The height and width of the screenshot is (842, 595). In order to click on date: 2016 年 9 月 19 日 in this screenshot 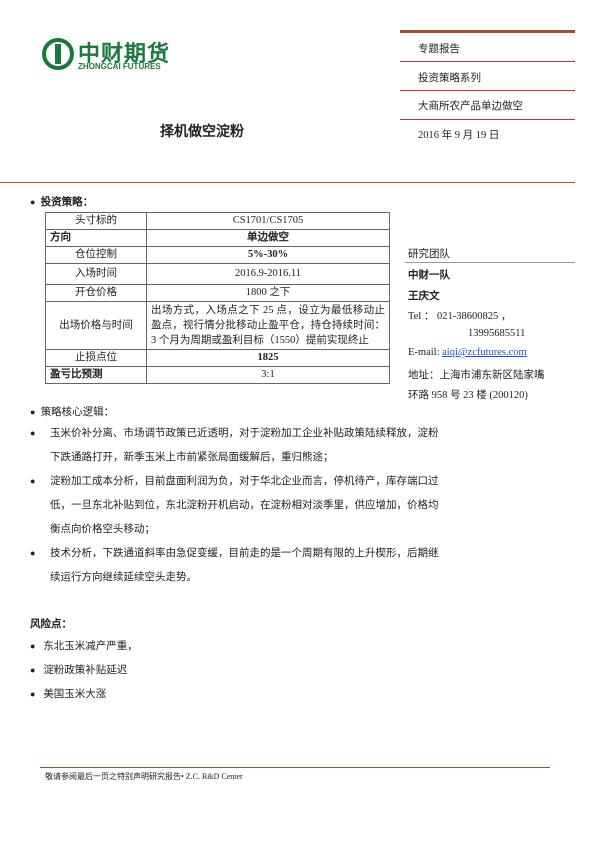, I will do `click(459, 135)`.